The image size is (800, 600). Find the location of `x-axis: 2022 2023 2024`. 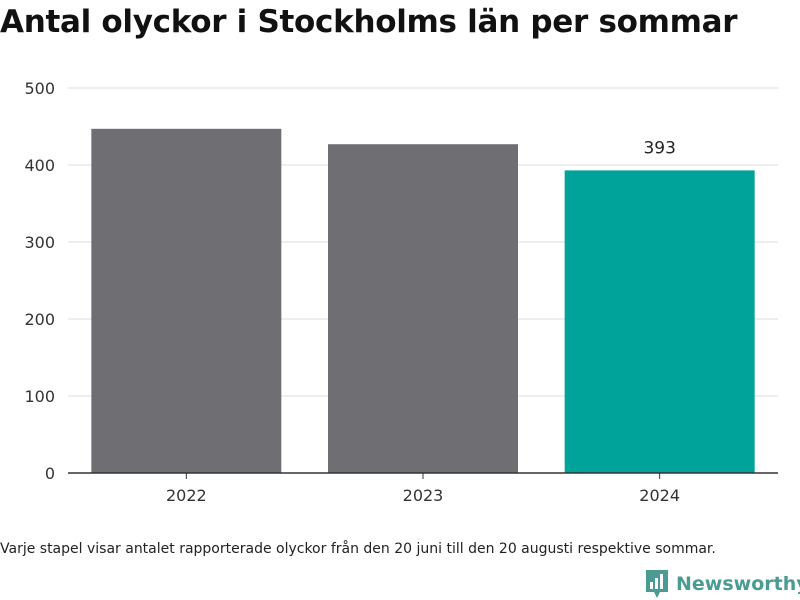

x-axis: 2022 2023 2024 is located at coordinates (423, 488).